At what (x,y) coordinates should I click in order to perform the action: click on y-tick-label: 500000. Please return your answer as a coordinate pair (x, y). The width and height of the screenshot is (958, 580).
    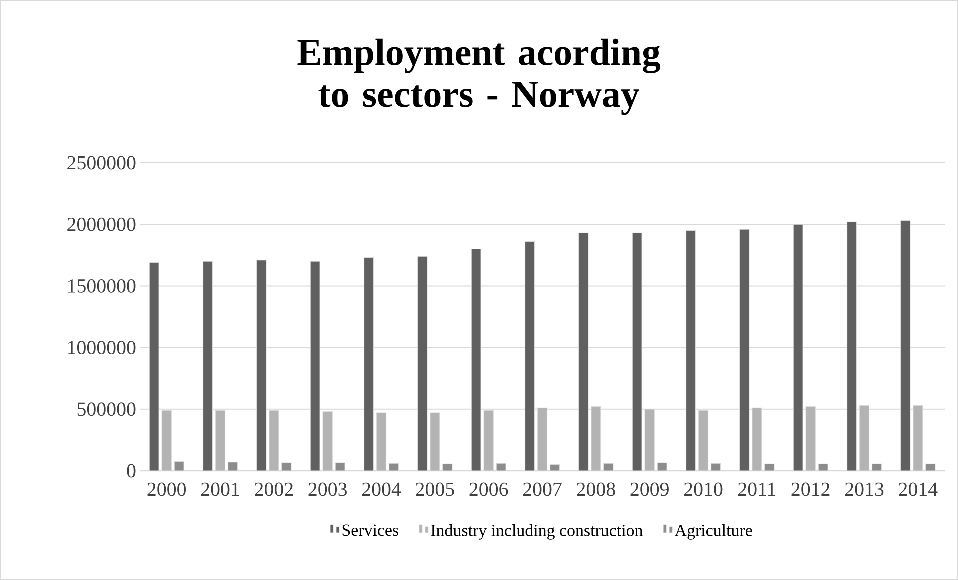
    Looking at the image, I should click on (107, 409).